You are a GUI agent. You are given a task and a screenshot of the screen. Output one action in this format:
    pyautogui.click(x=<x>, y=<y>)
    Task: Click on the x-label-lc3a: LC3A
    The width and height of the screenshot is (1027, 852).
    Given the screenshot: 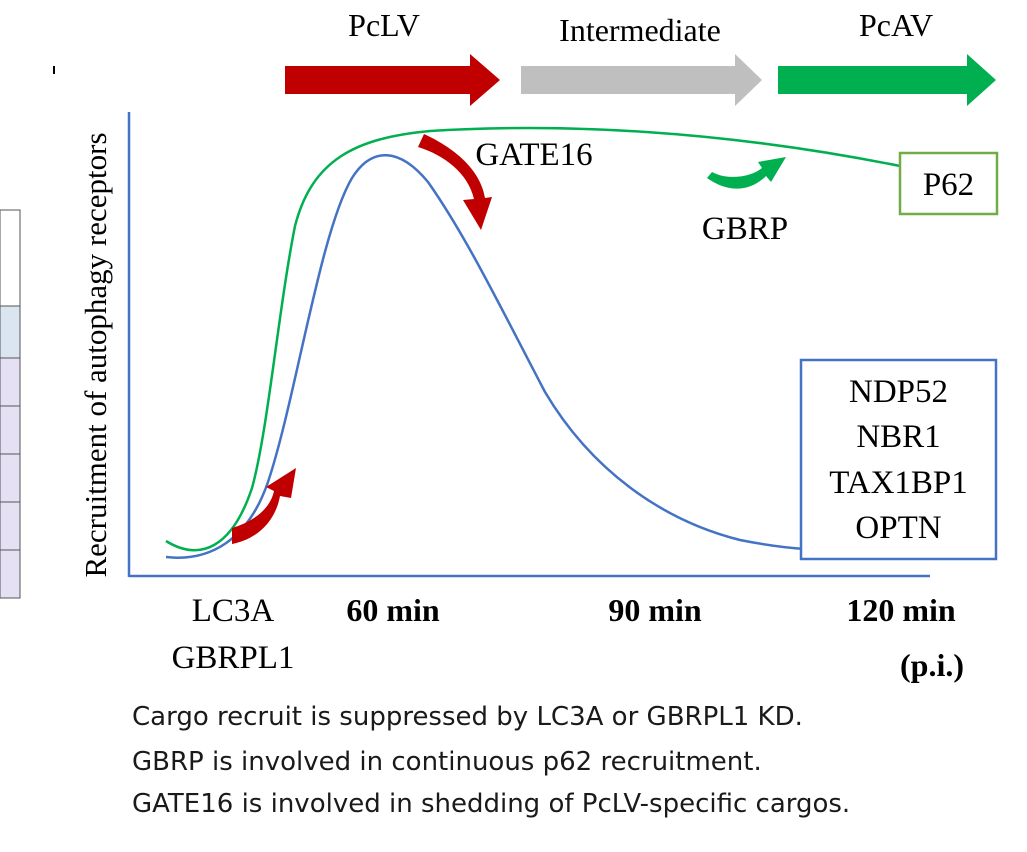 What is the action you would take?
    pyautogui.click(x=233, y=611)
    